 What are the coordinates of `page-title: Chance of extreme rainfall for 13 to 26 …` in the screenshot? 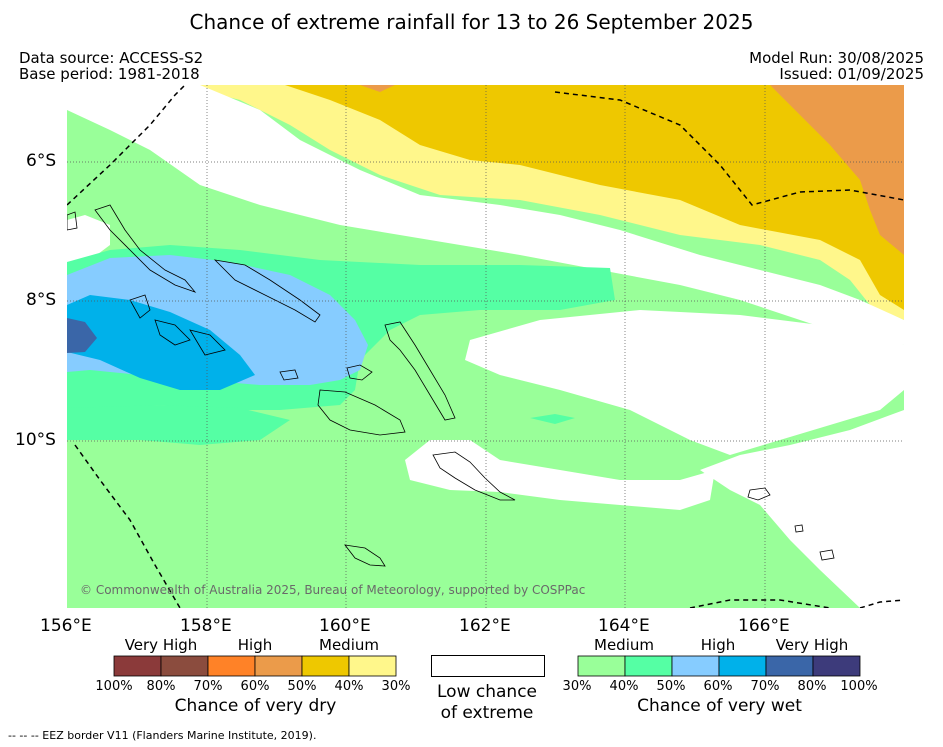 It's located at (471, 22).